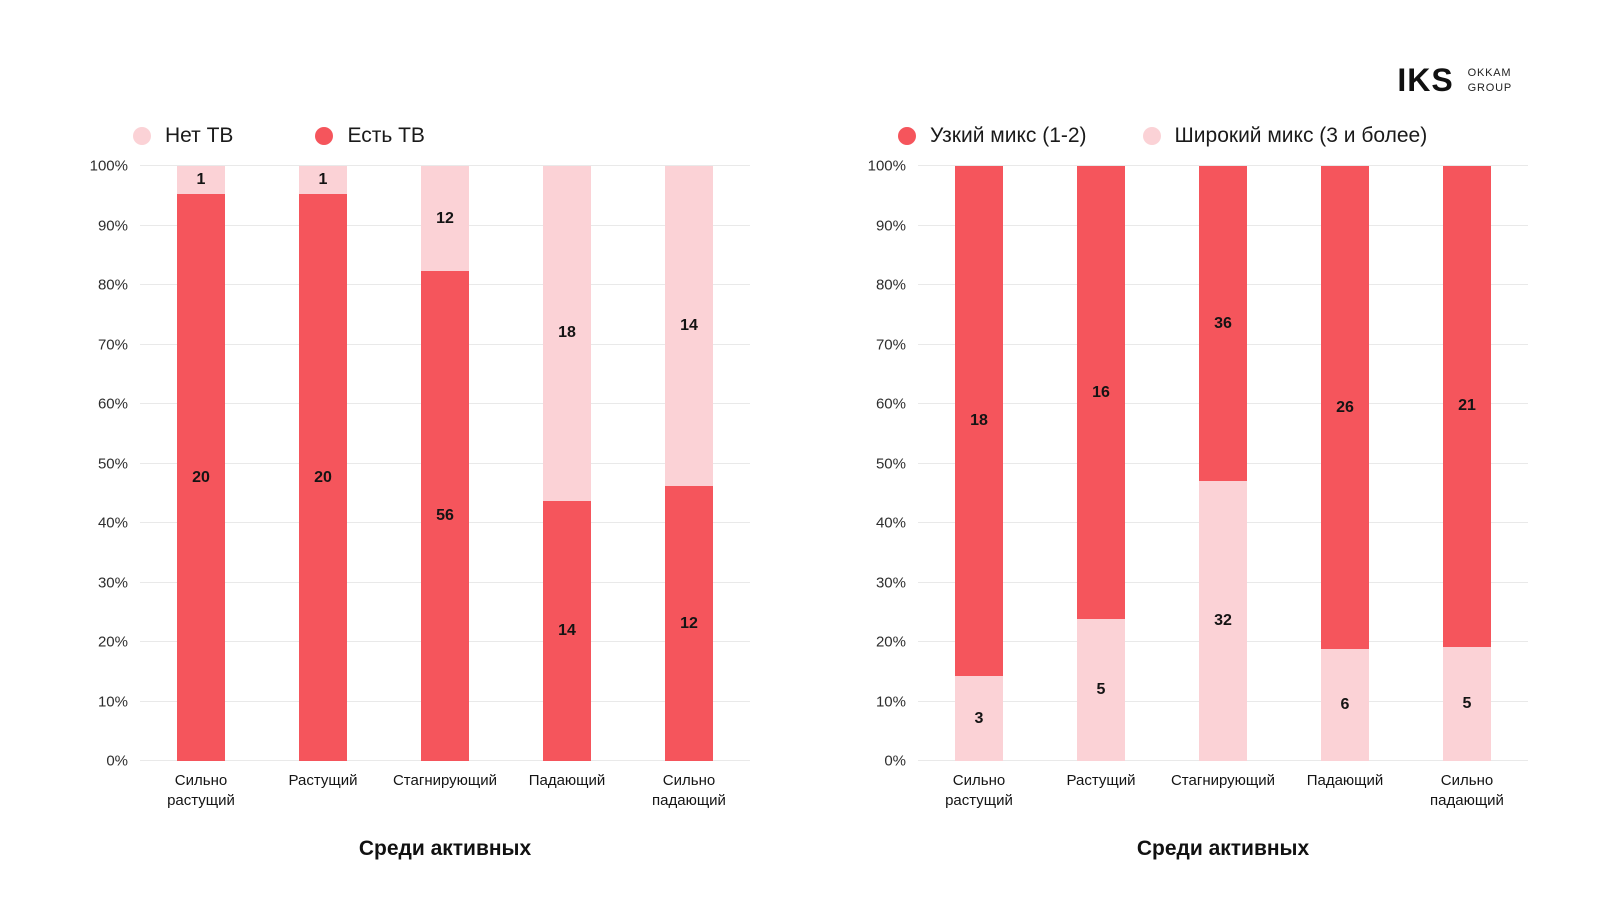 Image resolution: width=1600 pixels, height=900 pixels. Describe the element at coordinates (199, 135) in the screenshot. I see `legend-label: Нет ТВ` at that location.